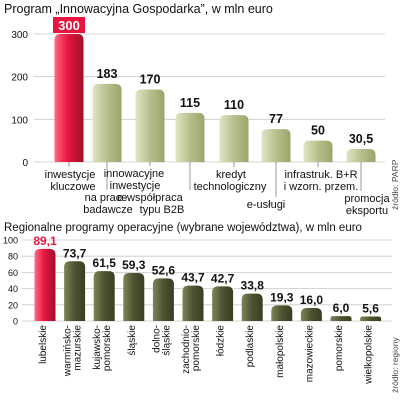  Describe the element at coordinates (193, 278) in the screenshot. I see `chart2-value-label: 43,7` at that location.